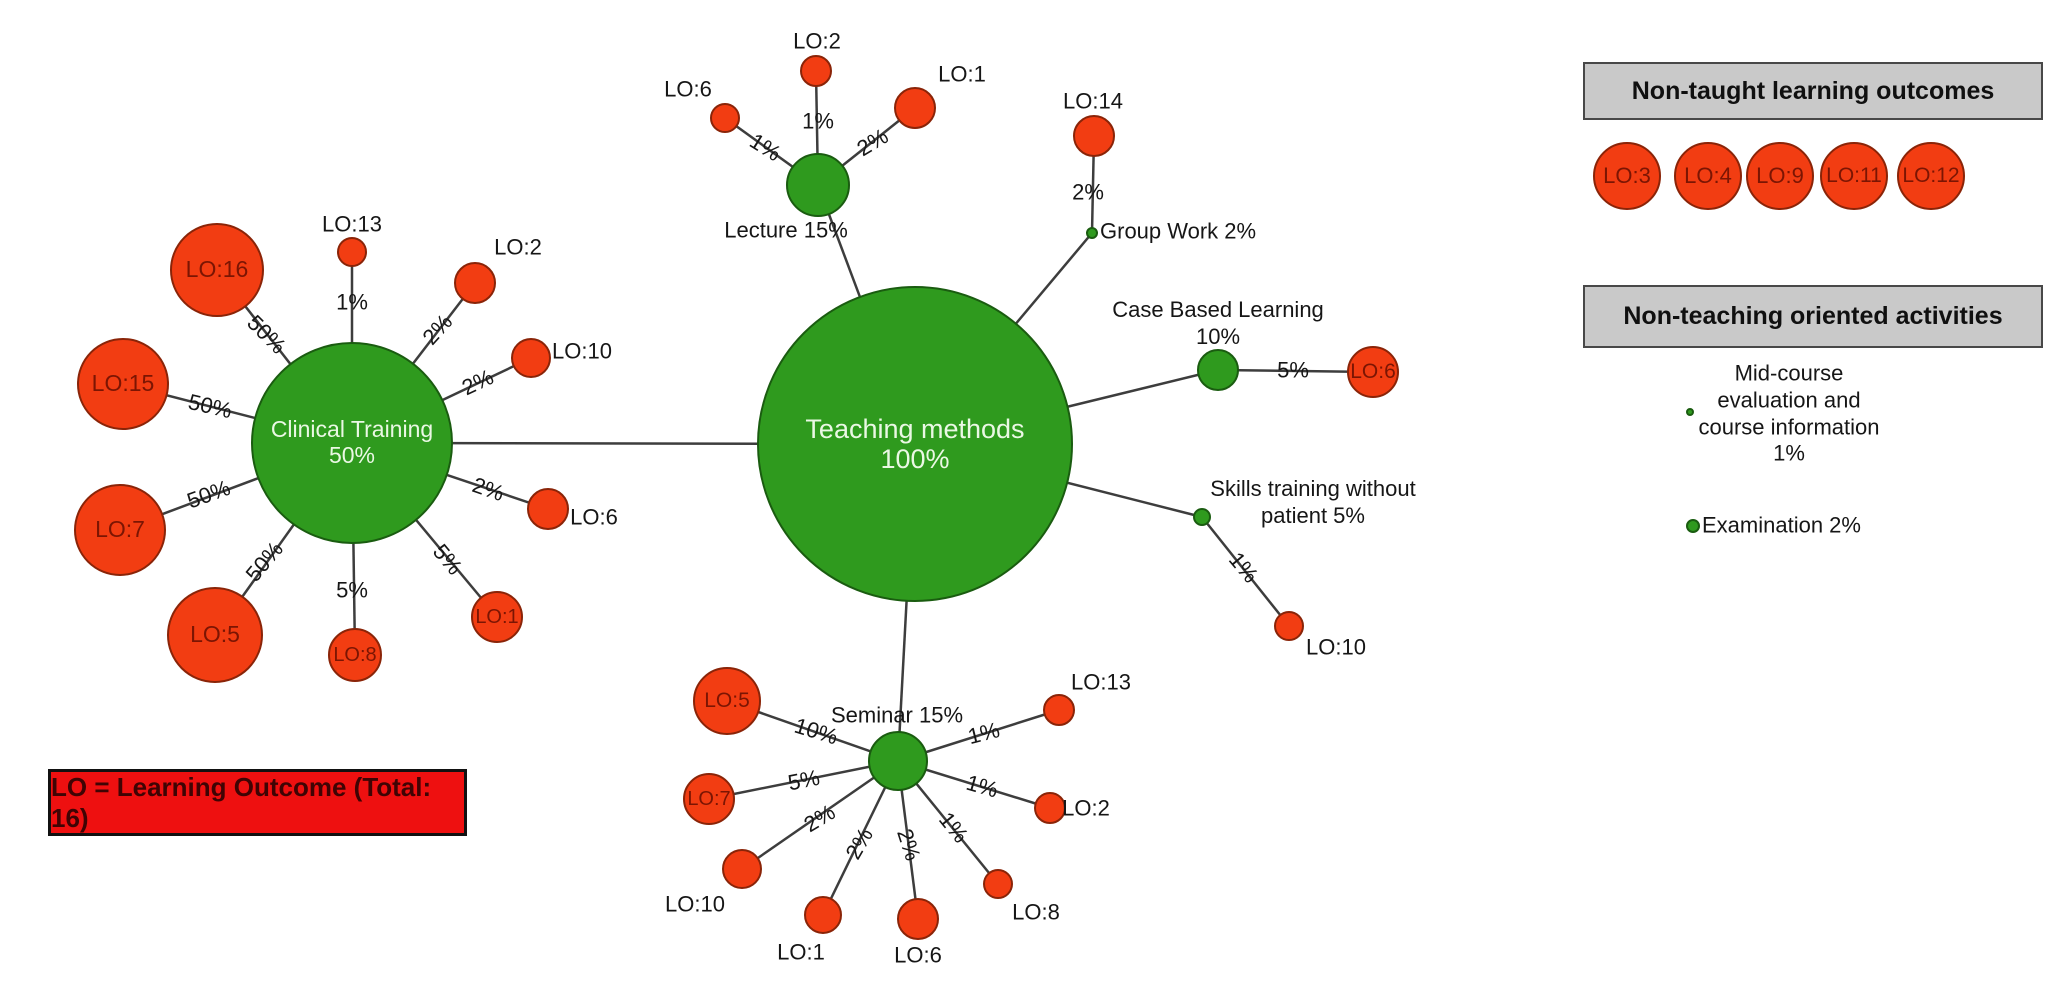  Describe the element at coordinates (818, 185) in the screenshot. I see `node-lecture` at that location.